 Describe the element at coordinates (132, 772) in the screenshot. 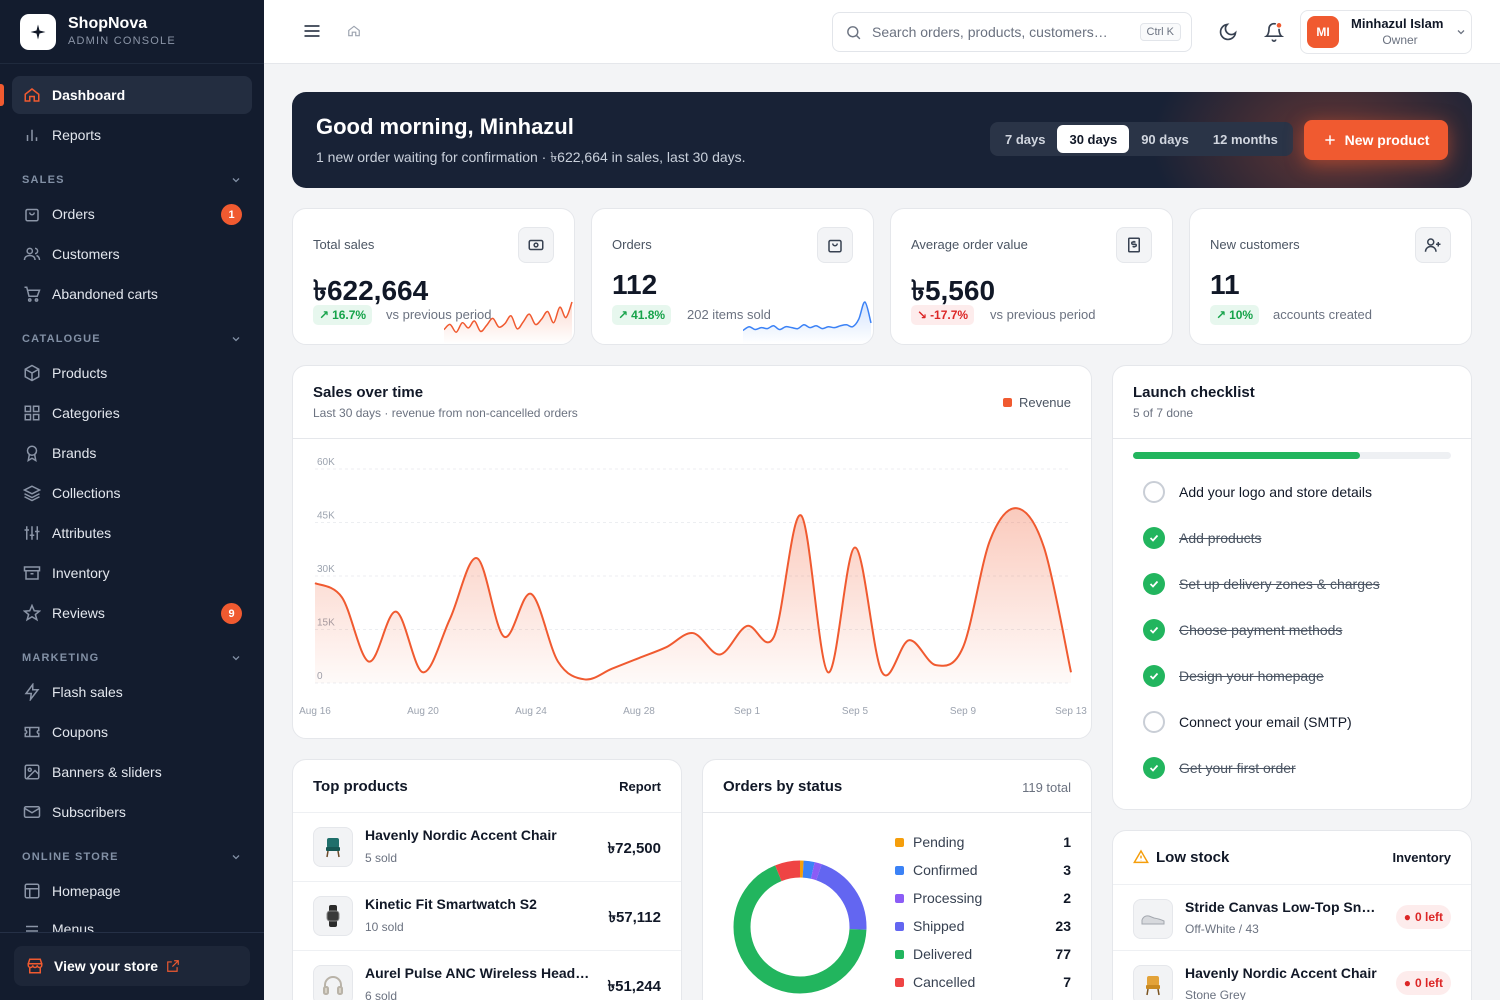

I see `sidebar-item-banners: Banners & sliders` at that location.